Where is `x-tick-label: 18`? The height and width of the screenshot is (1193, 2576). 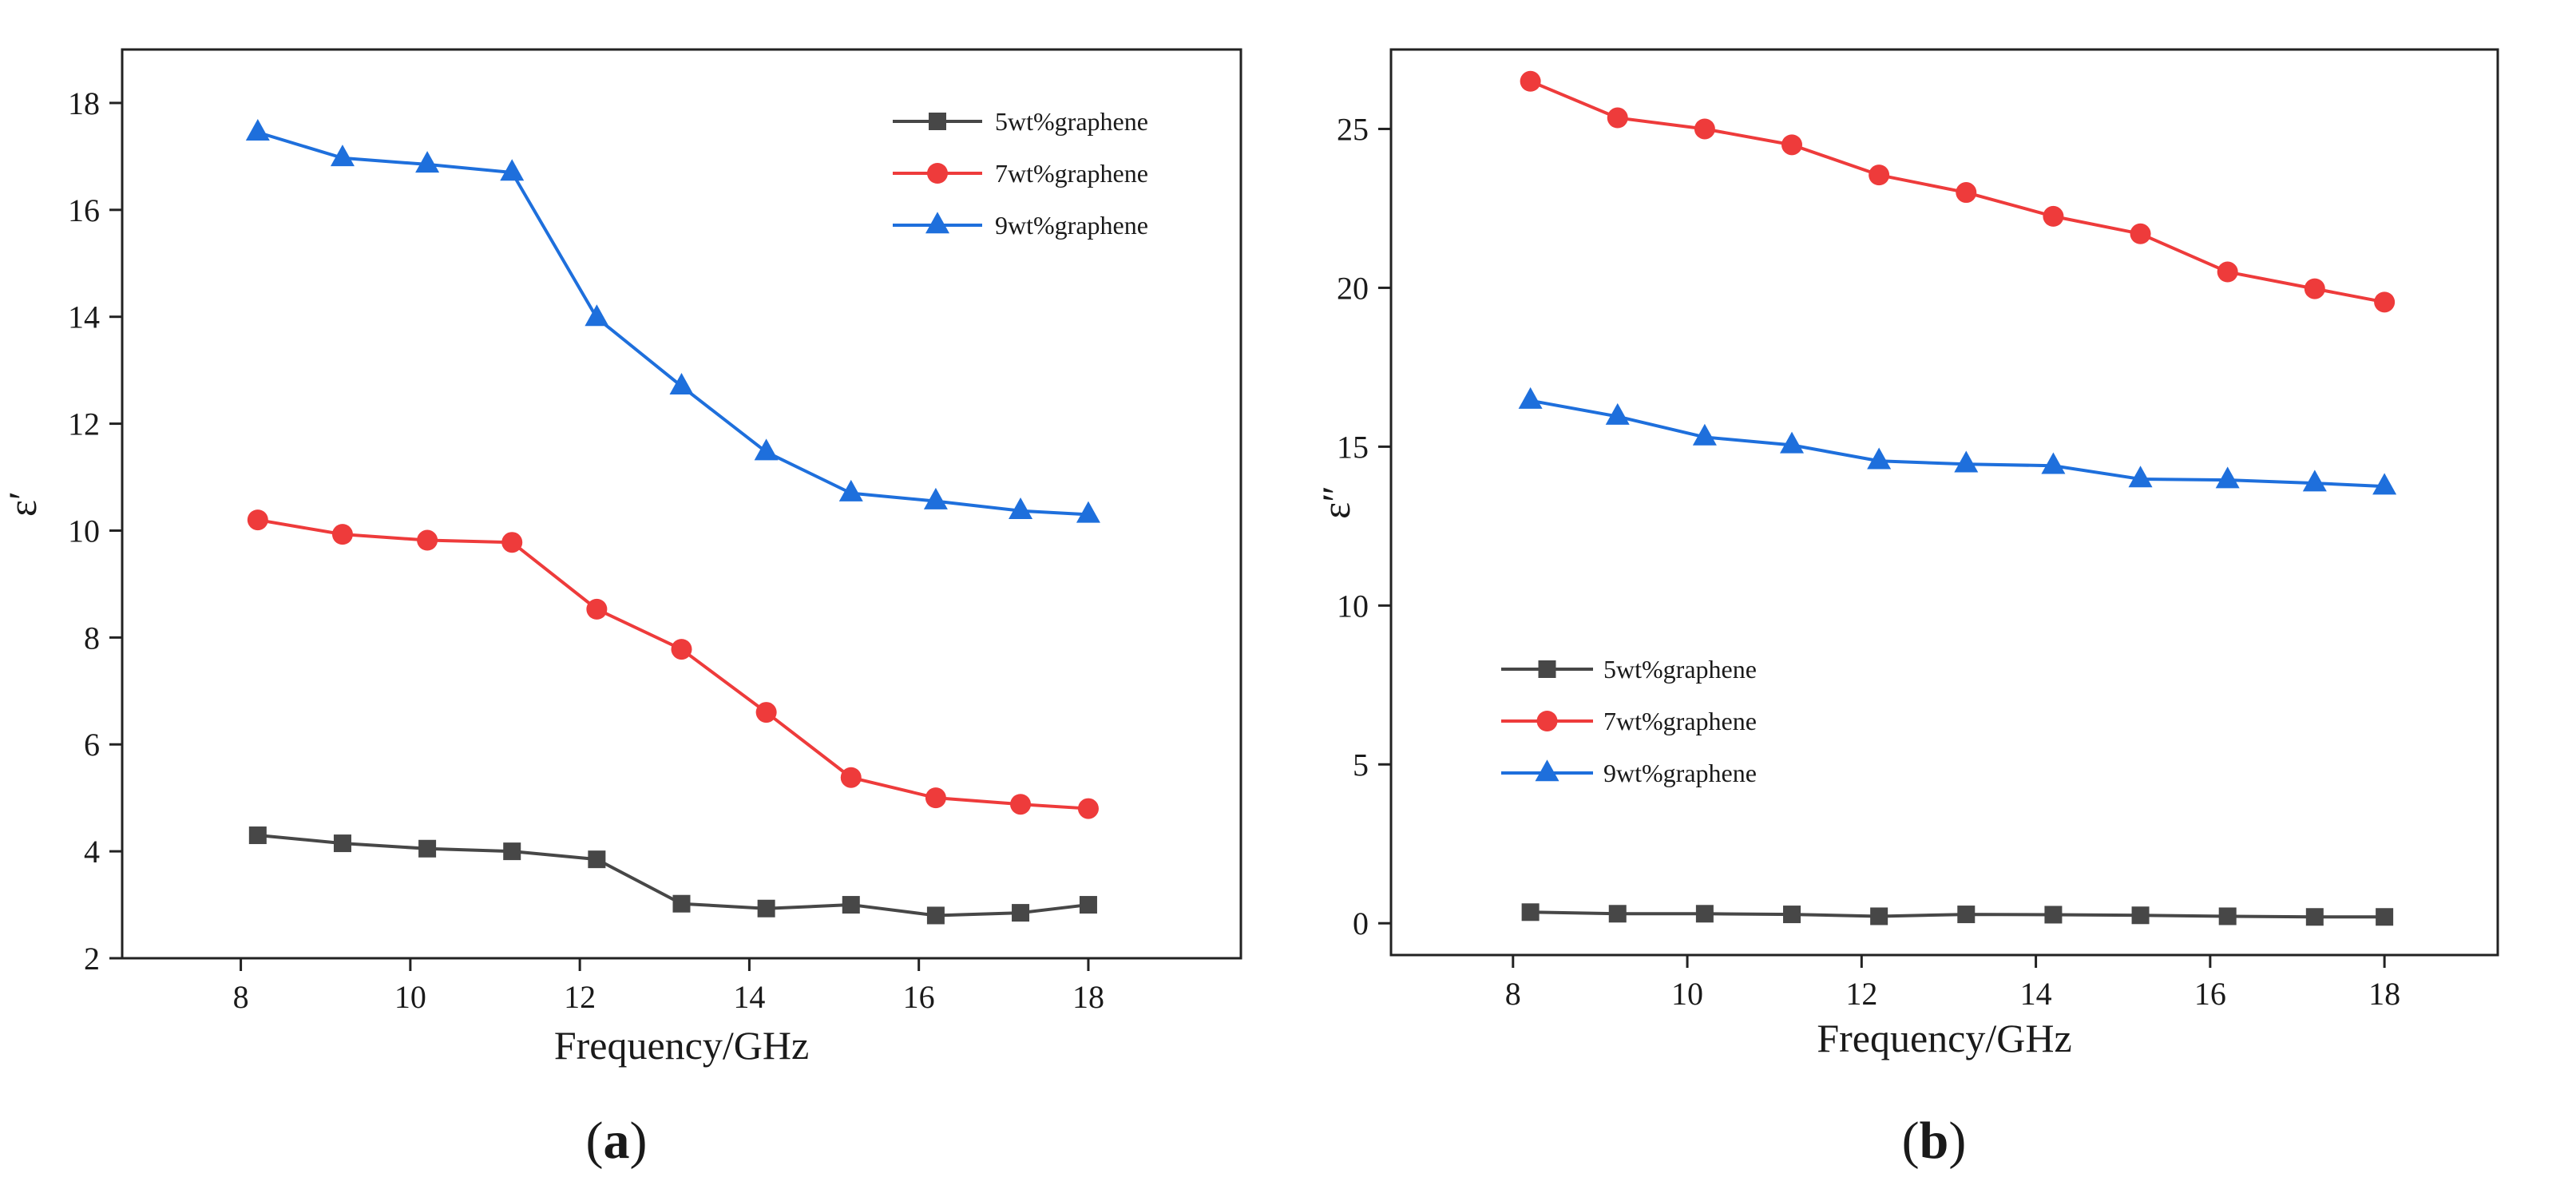 x-tick-label: 18 is located at coordinates (1088, 997).